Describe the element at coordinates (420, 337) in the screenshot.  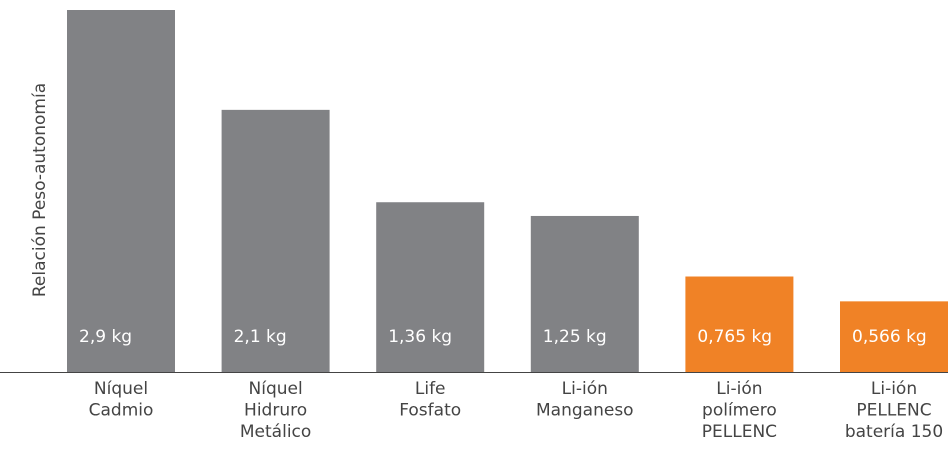
I see `value-label: 1,36 kg` at that location.